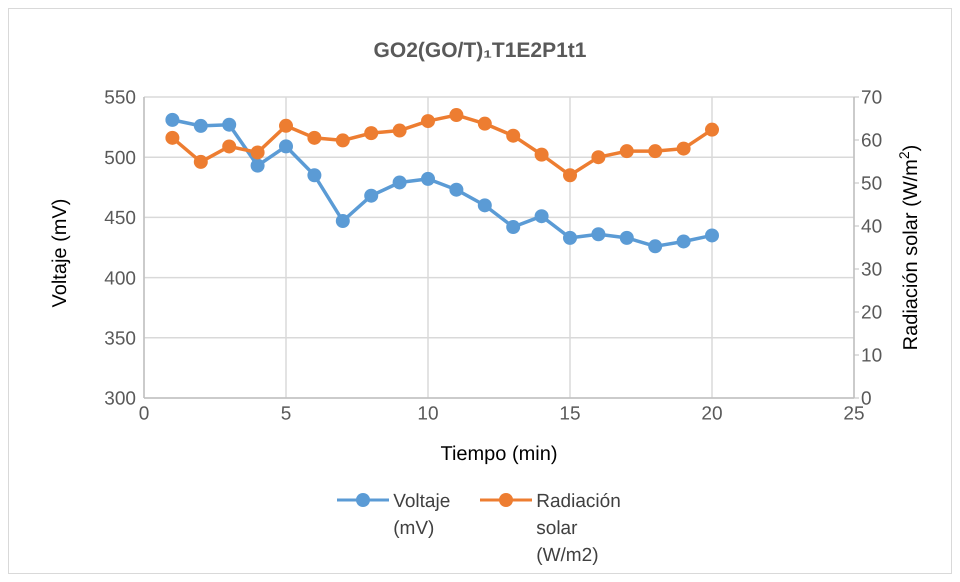 This screenshot has width=960, height=582. I want to click on legend-label: Voltaje (mV), so click(421, 515).